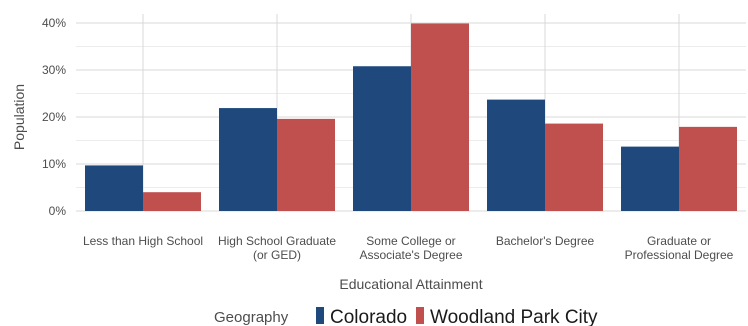 The image size is (748, 326). Describe the element at coordinates (19, 117) in the screenshot. I see `y-axis-title: Population` at that location.